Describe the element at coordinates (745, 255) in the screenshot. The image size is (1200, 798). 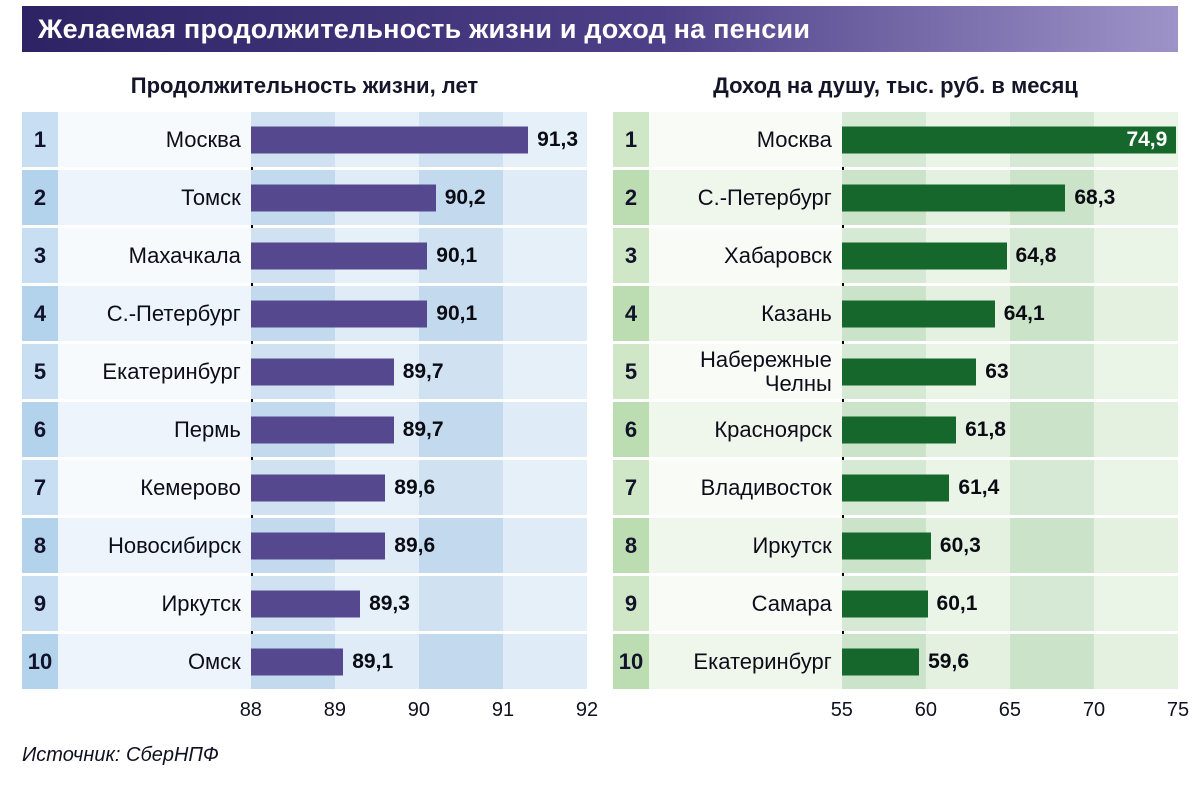
I see `city-label: Хабаровск` at that location.